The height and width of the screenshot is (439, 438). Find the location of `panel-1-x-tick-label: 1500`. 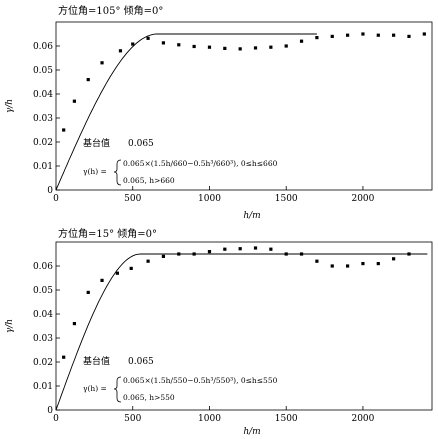

panel-1-x-tick-label: 1500 is located at coordinates (286, 199).